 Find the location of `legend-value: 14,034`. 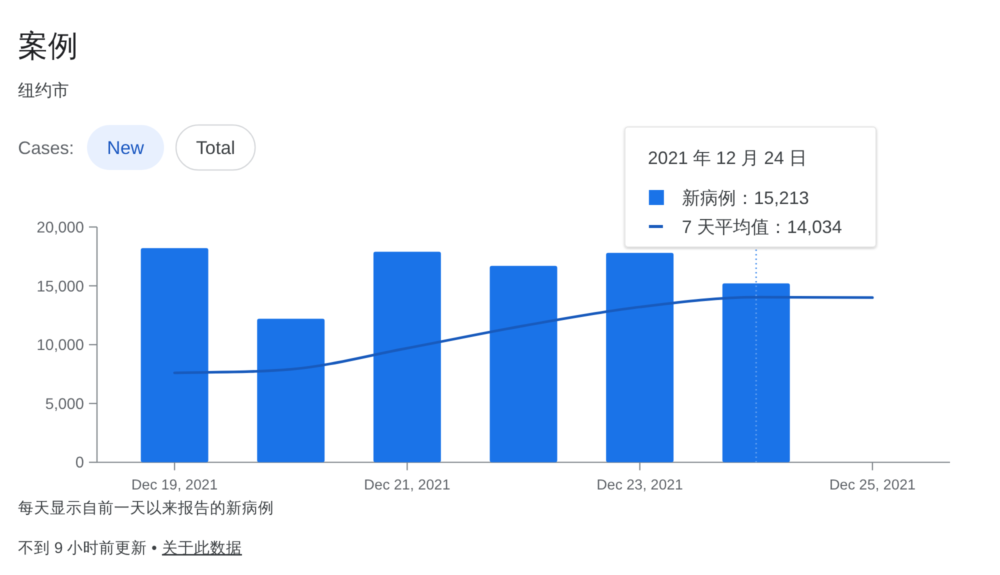

legend-value: 14,034 is located at coordinates (814, 227).